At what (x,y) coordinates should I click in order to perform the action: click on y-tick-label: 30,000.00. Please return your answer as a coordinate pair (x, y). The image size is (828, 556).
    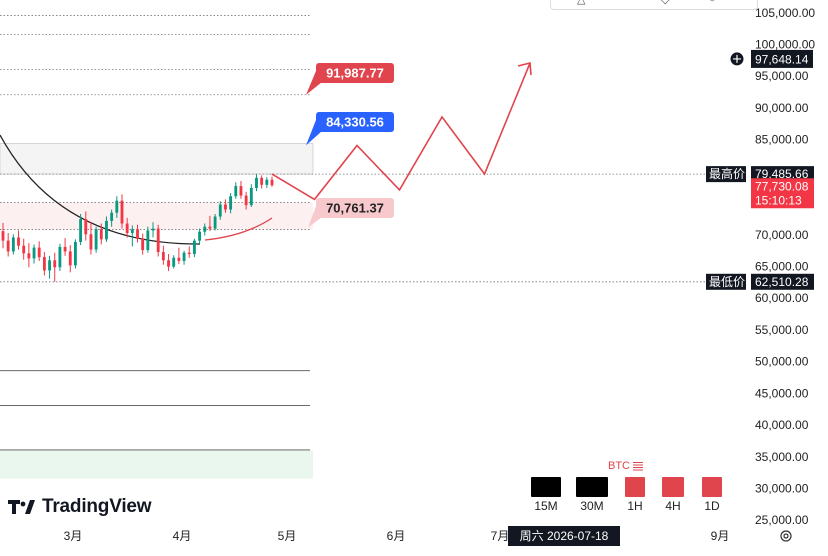
    Looking at the image, I should click on (782, 489).